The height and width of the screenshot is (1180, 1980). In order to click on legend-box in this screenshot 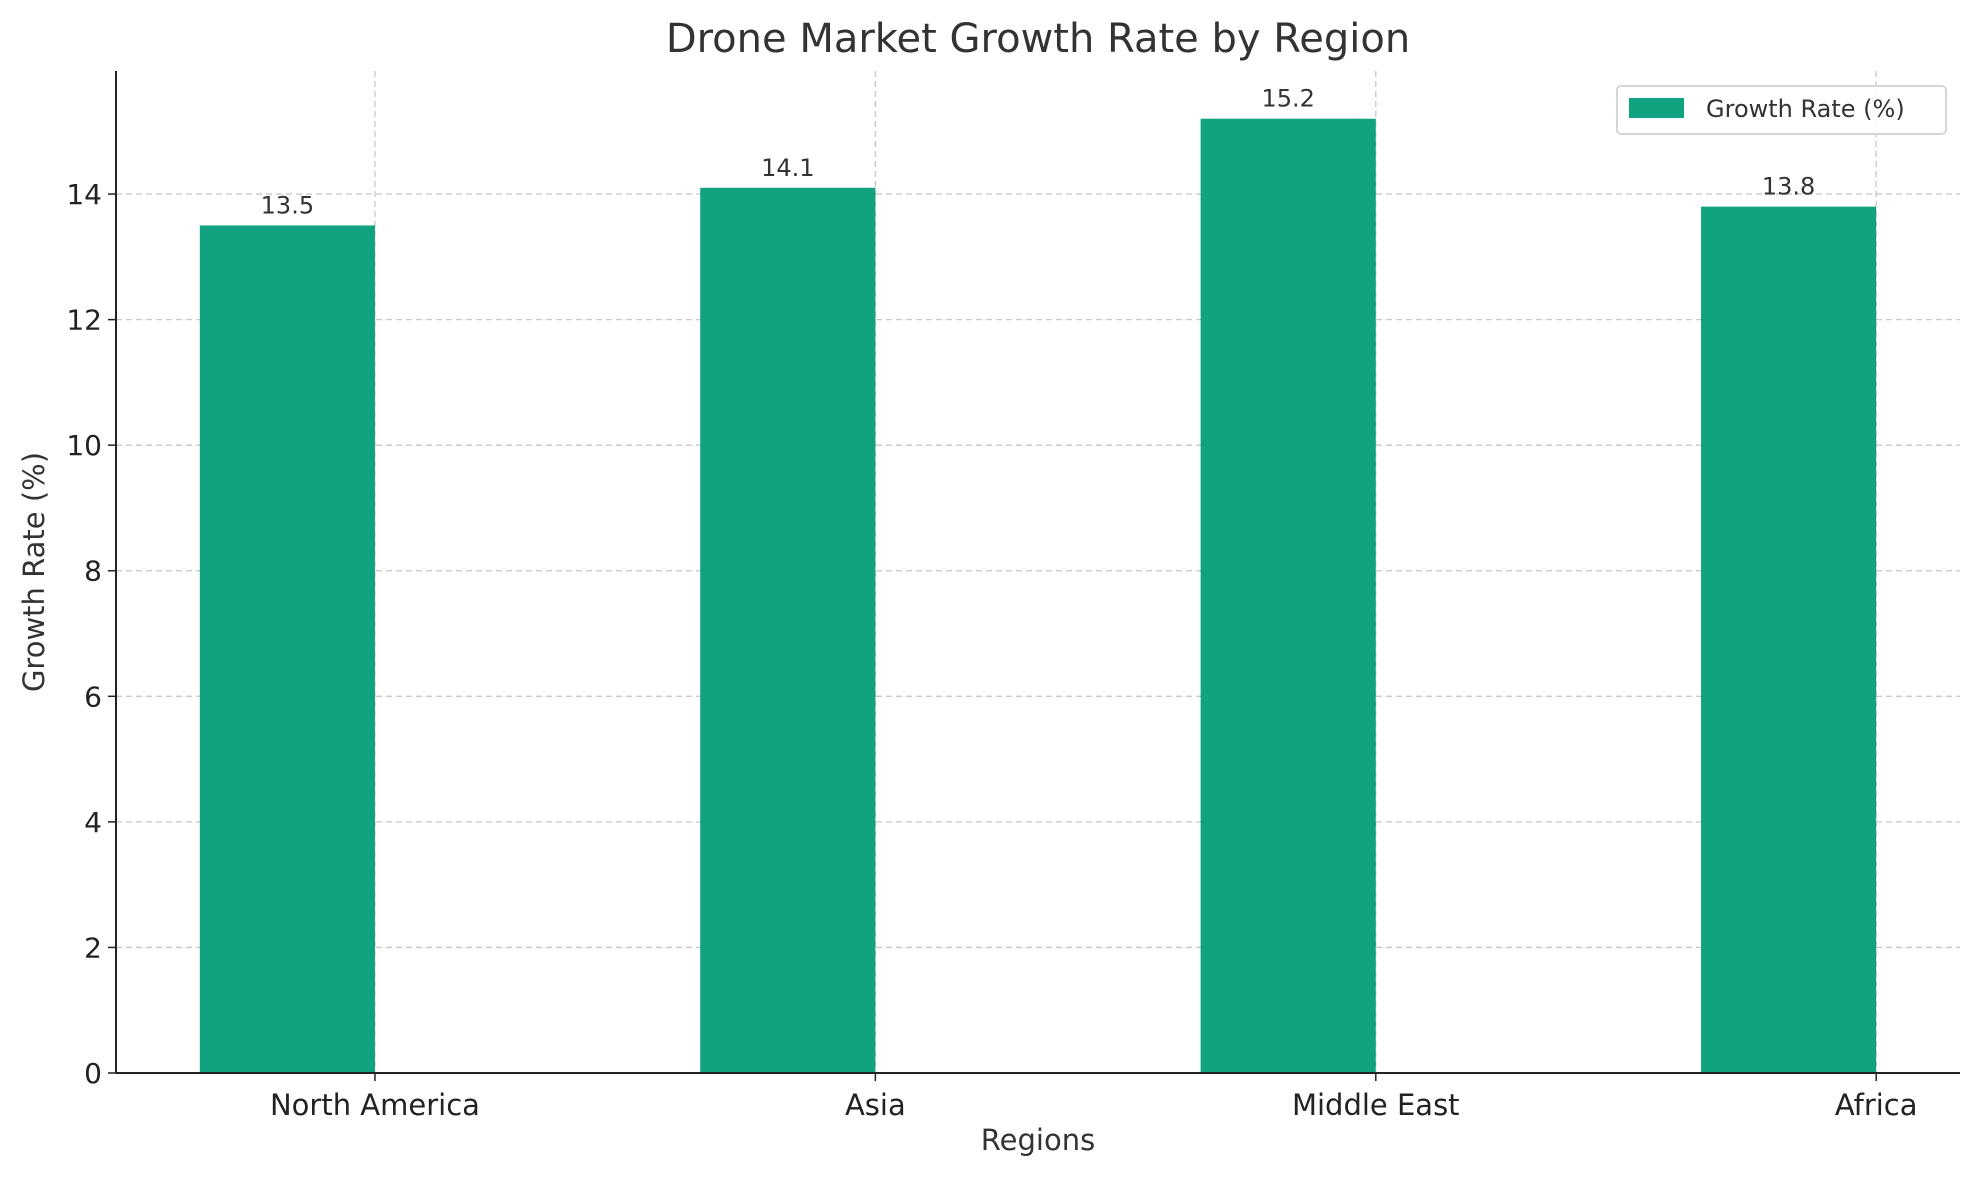, I will do `click(1781, 110)`.